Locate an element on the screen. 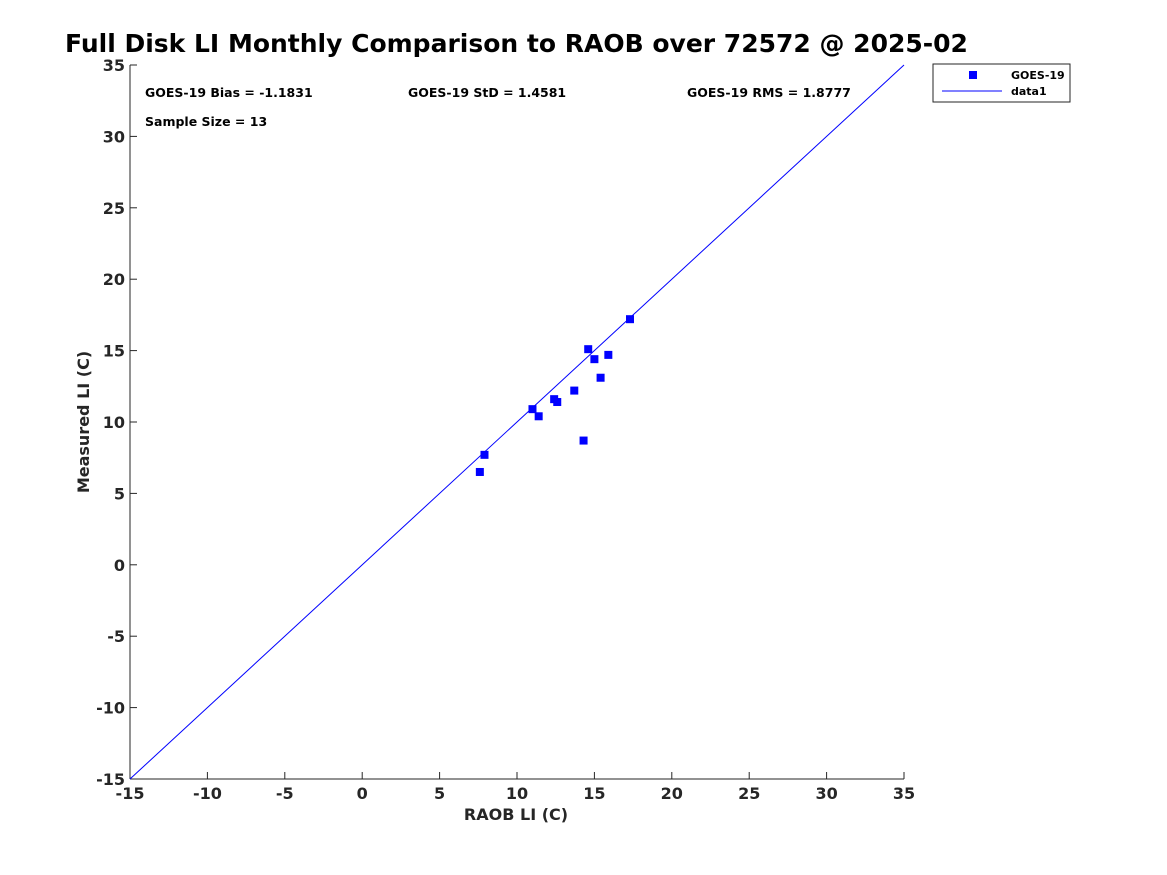  y-tick-label: -15 is located at coordinates (110, 779).